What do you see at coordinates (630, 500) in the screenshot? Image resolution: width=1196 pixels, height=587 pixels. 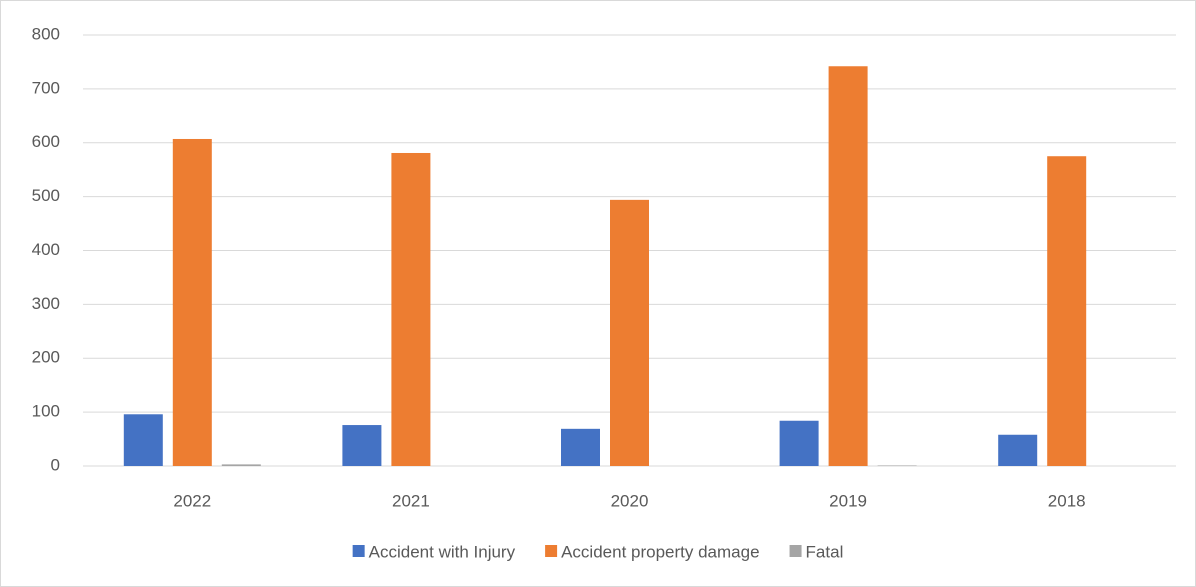 I see `x-tick-label: 2020` at bounding box center [630, 500].